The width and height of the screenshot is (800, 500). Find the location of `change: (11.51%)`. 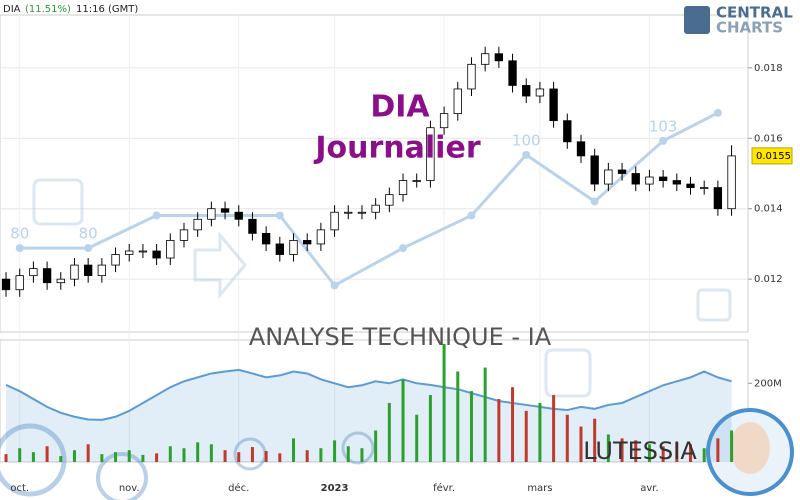

change: (11.51%) is located at coordinates (48, 9).